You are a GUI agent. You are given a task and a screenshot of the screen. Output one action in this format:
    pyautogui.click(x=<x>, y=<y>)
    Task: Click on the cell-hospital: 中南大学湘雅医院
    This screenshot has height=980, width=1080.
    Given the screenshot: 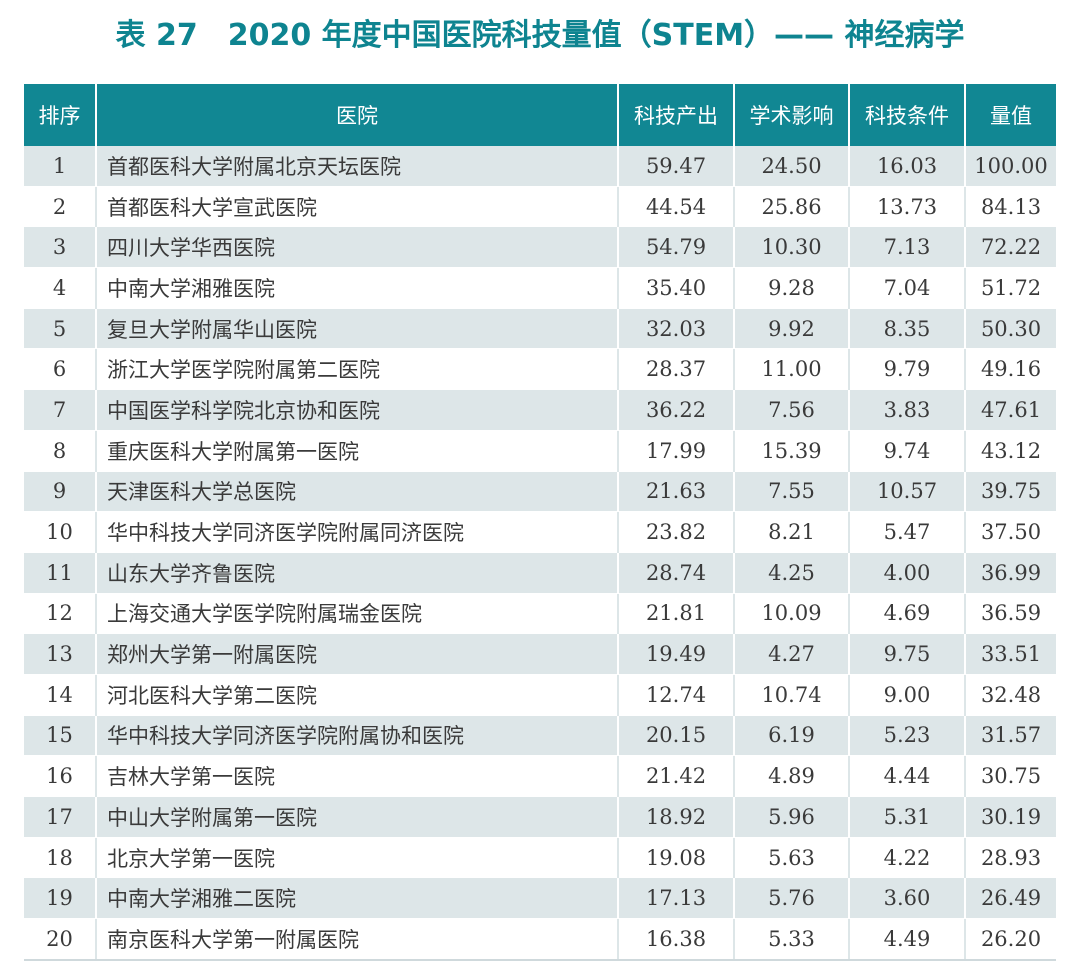 What is the action you would take?
    pyautogui.click(x=356, y=288)
    